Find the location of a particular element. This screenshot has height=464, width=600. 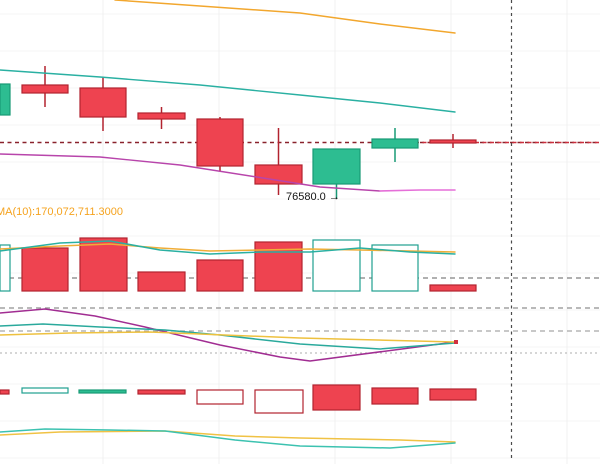

osc-purple is located at coordinates (228, 335).